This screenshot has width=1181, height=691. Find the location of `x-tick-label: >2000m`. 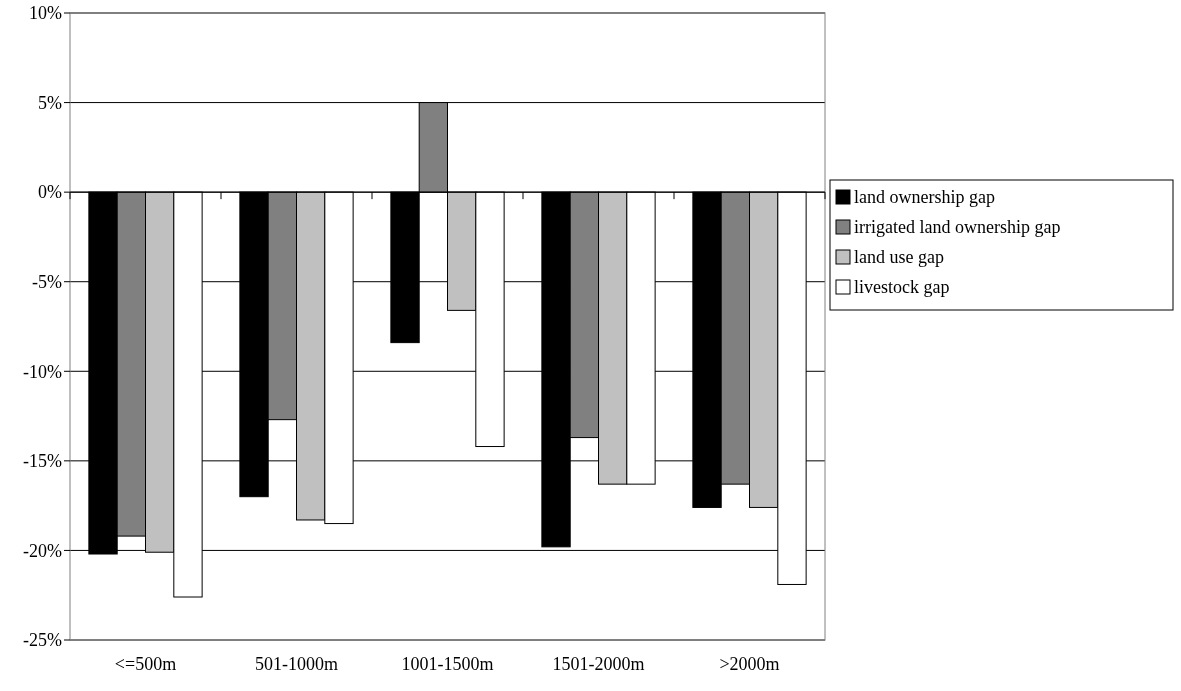

x-tick-label: >2000m is located at coordinates (749, 664).